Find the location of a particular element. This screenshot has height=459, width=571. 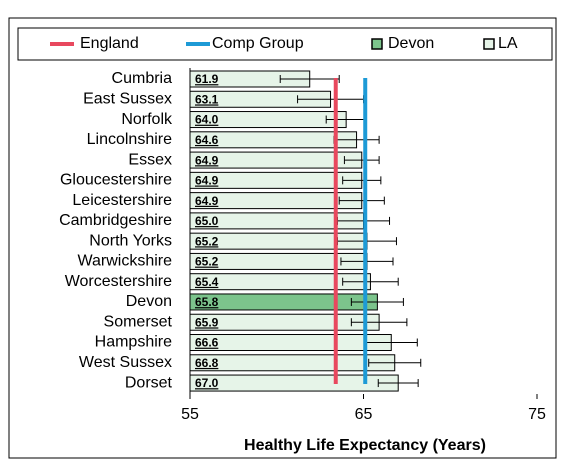

y-tick-label: Hampshire is located at coordinates (133, 342).